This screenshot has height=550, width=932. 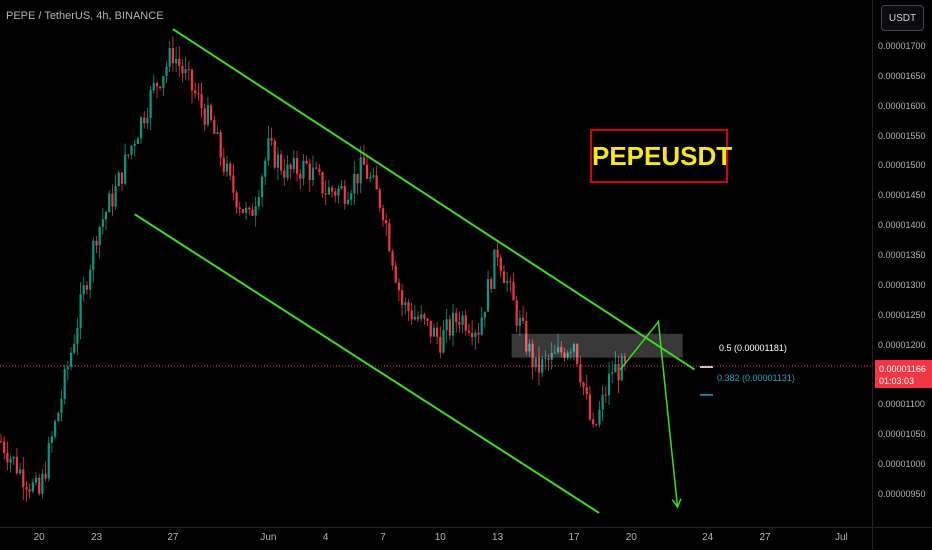 What do you see at coordinates (39, 537) in the screenshot?
I see `time-axis-tick: 20` at bounding box center [39, 537].